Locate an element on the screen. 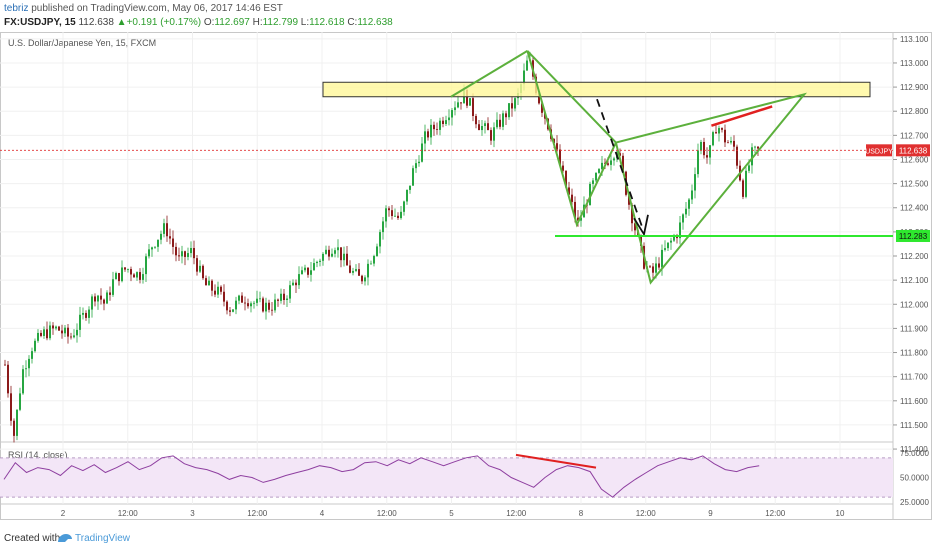  price-tick-label: 112.100 is located at coordinates (914, 280).